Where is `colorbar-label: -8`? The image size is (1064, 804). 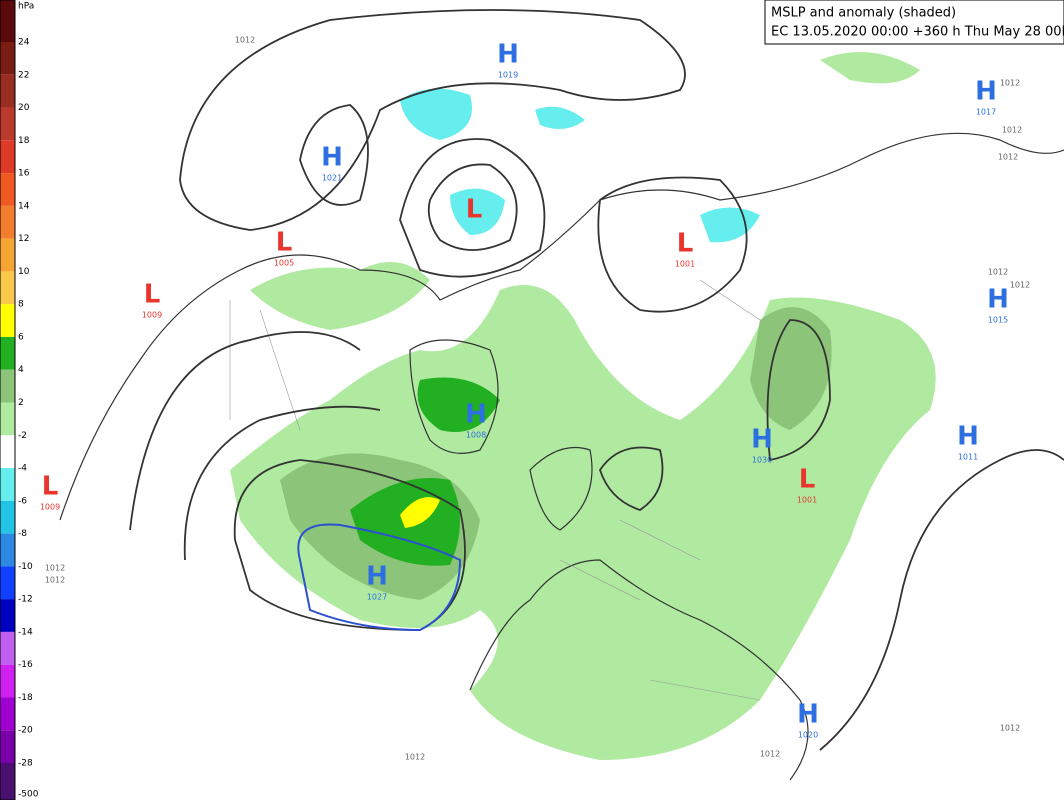 colorbar-label: -8 is located at coordinates (22, 534).